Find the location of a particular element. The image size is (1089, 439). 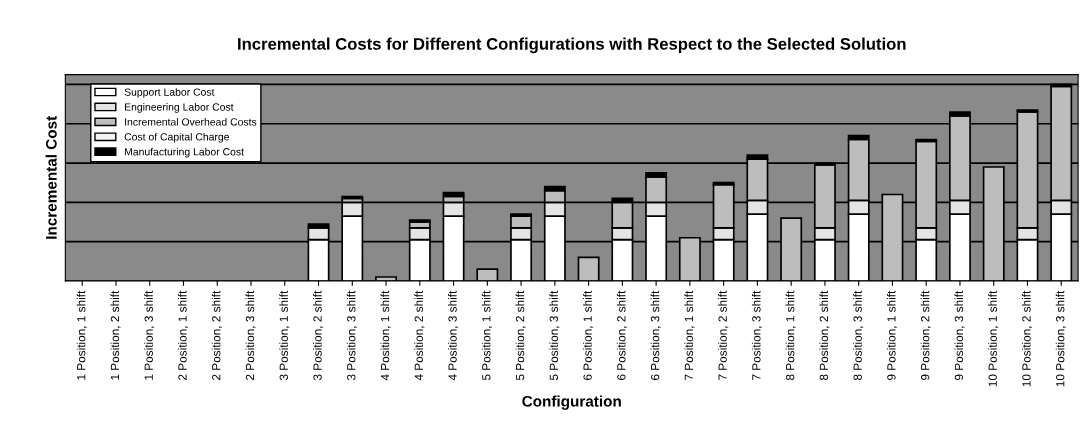

x-tick-label: 10 Position, 2 shift is located at coordinates (1027, 338).